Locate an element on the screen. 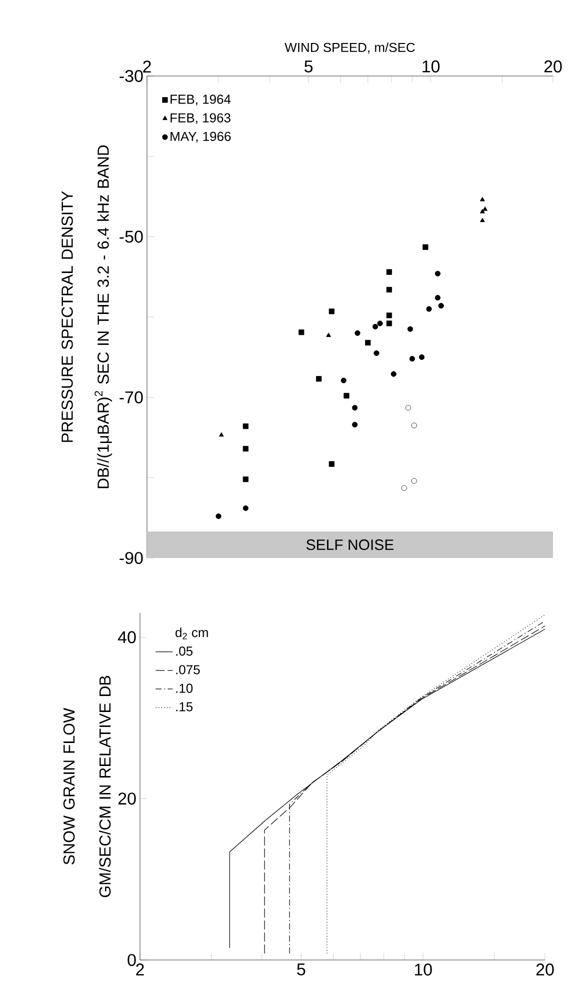 The height and width of the screenshot is (996, 570). x-axis-title: WIND SPEED, m/SEC is located at coordinates (349, 48).